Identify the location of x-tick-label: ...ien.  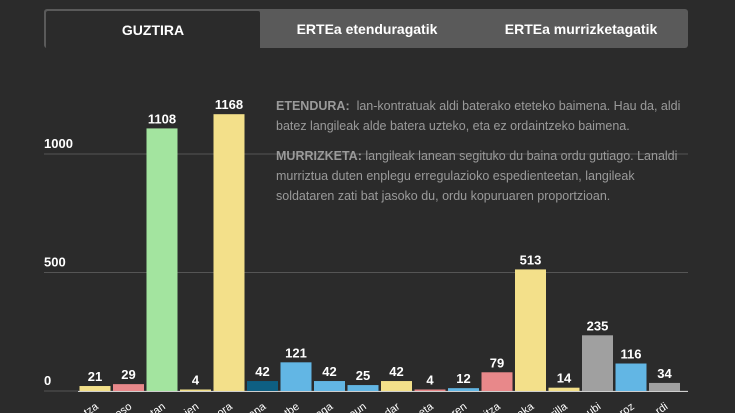
(188, 407).